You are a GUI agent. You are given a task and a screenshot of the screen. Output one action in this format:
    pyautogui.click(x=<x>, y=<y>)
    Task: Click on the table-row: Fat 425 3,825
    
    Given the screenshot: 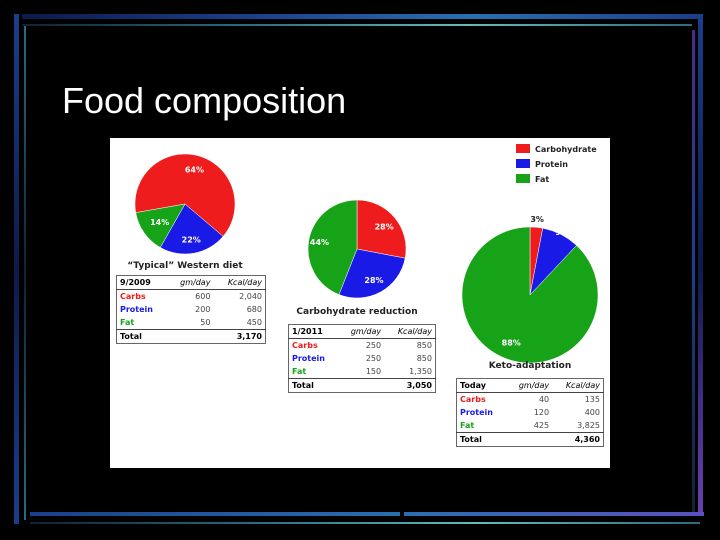 What is the action you would take?
    pyautogui.click(x=530, y=426)
    